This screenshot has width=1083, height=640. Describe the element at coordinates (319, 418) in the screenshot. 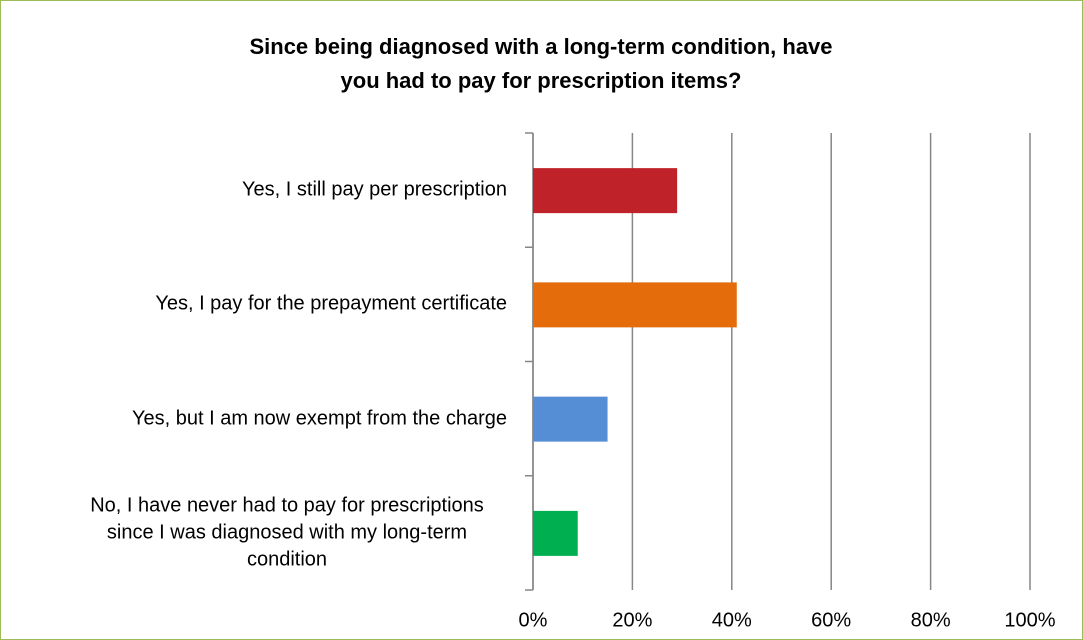

I see `y-tick-label: Yes, but I am now exempt from the charge` at that location.